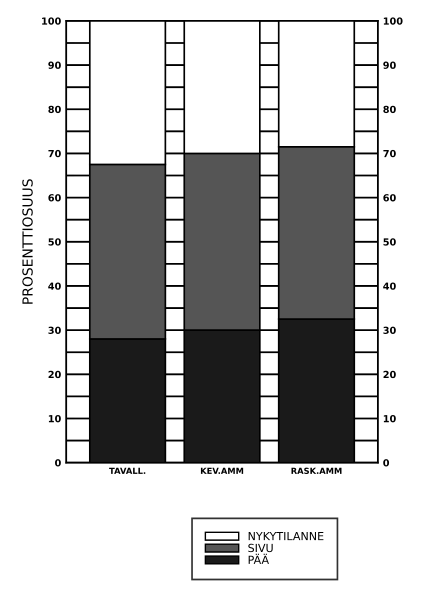  Describe the element at coordinates (393, 21) in the screenshot. I see `y2-tick-label: 100` at that location.